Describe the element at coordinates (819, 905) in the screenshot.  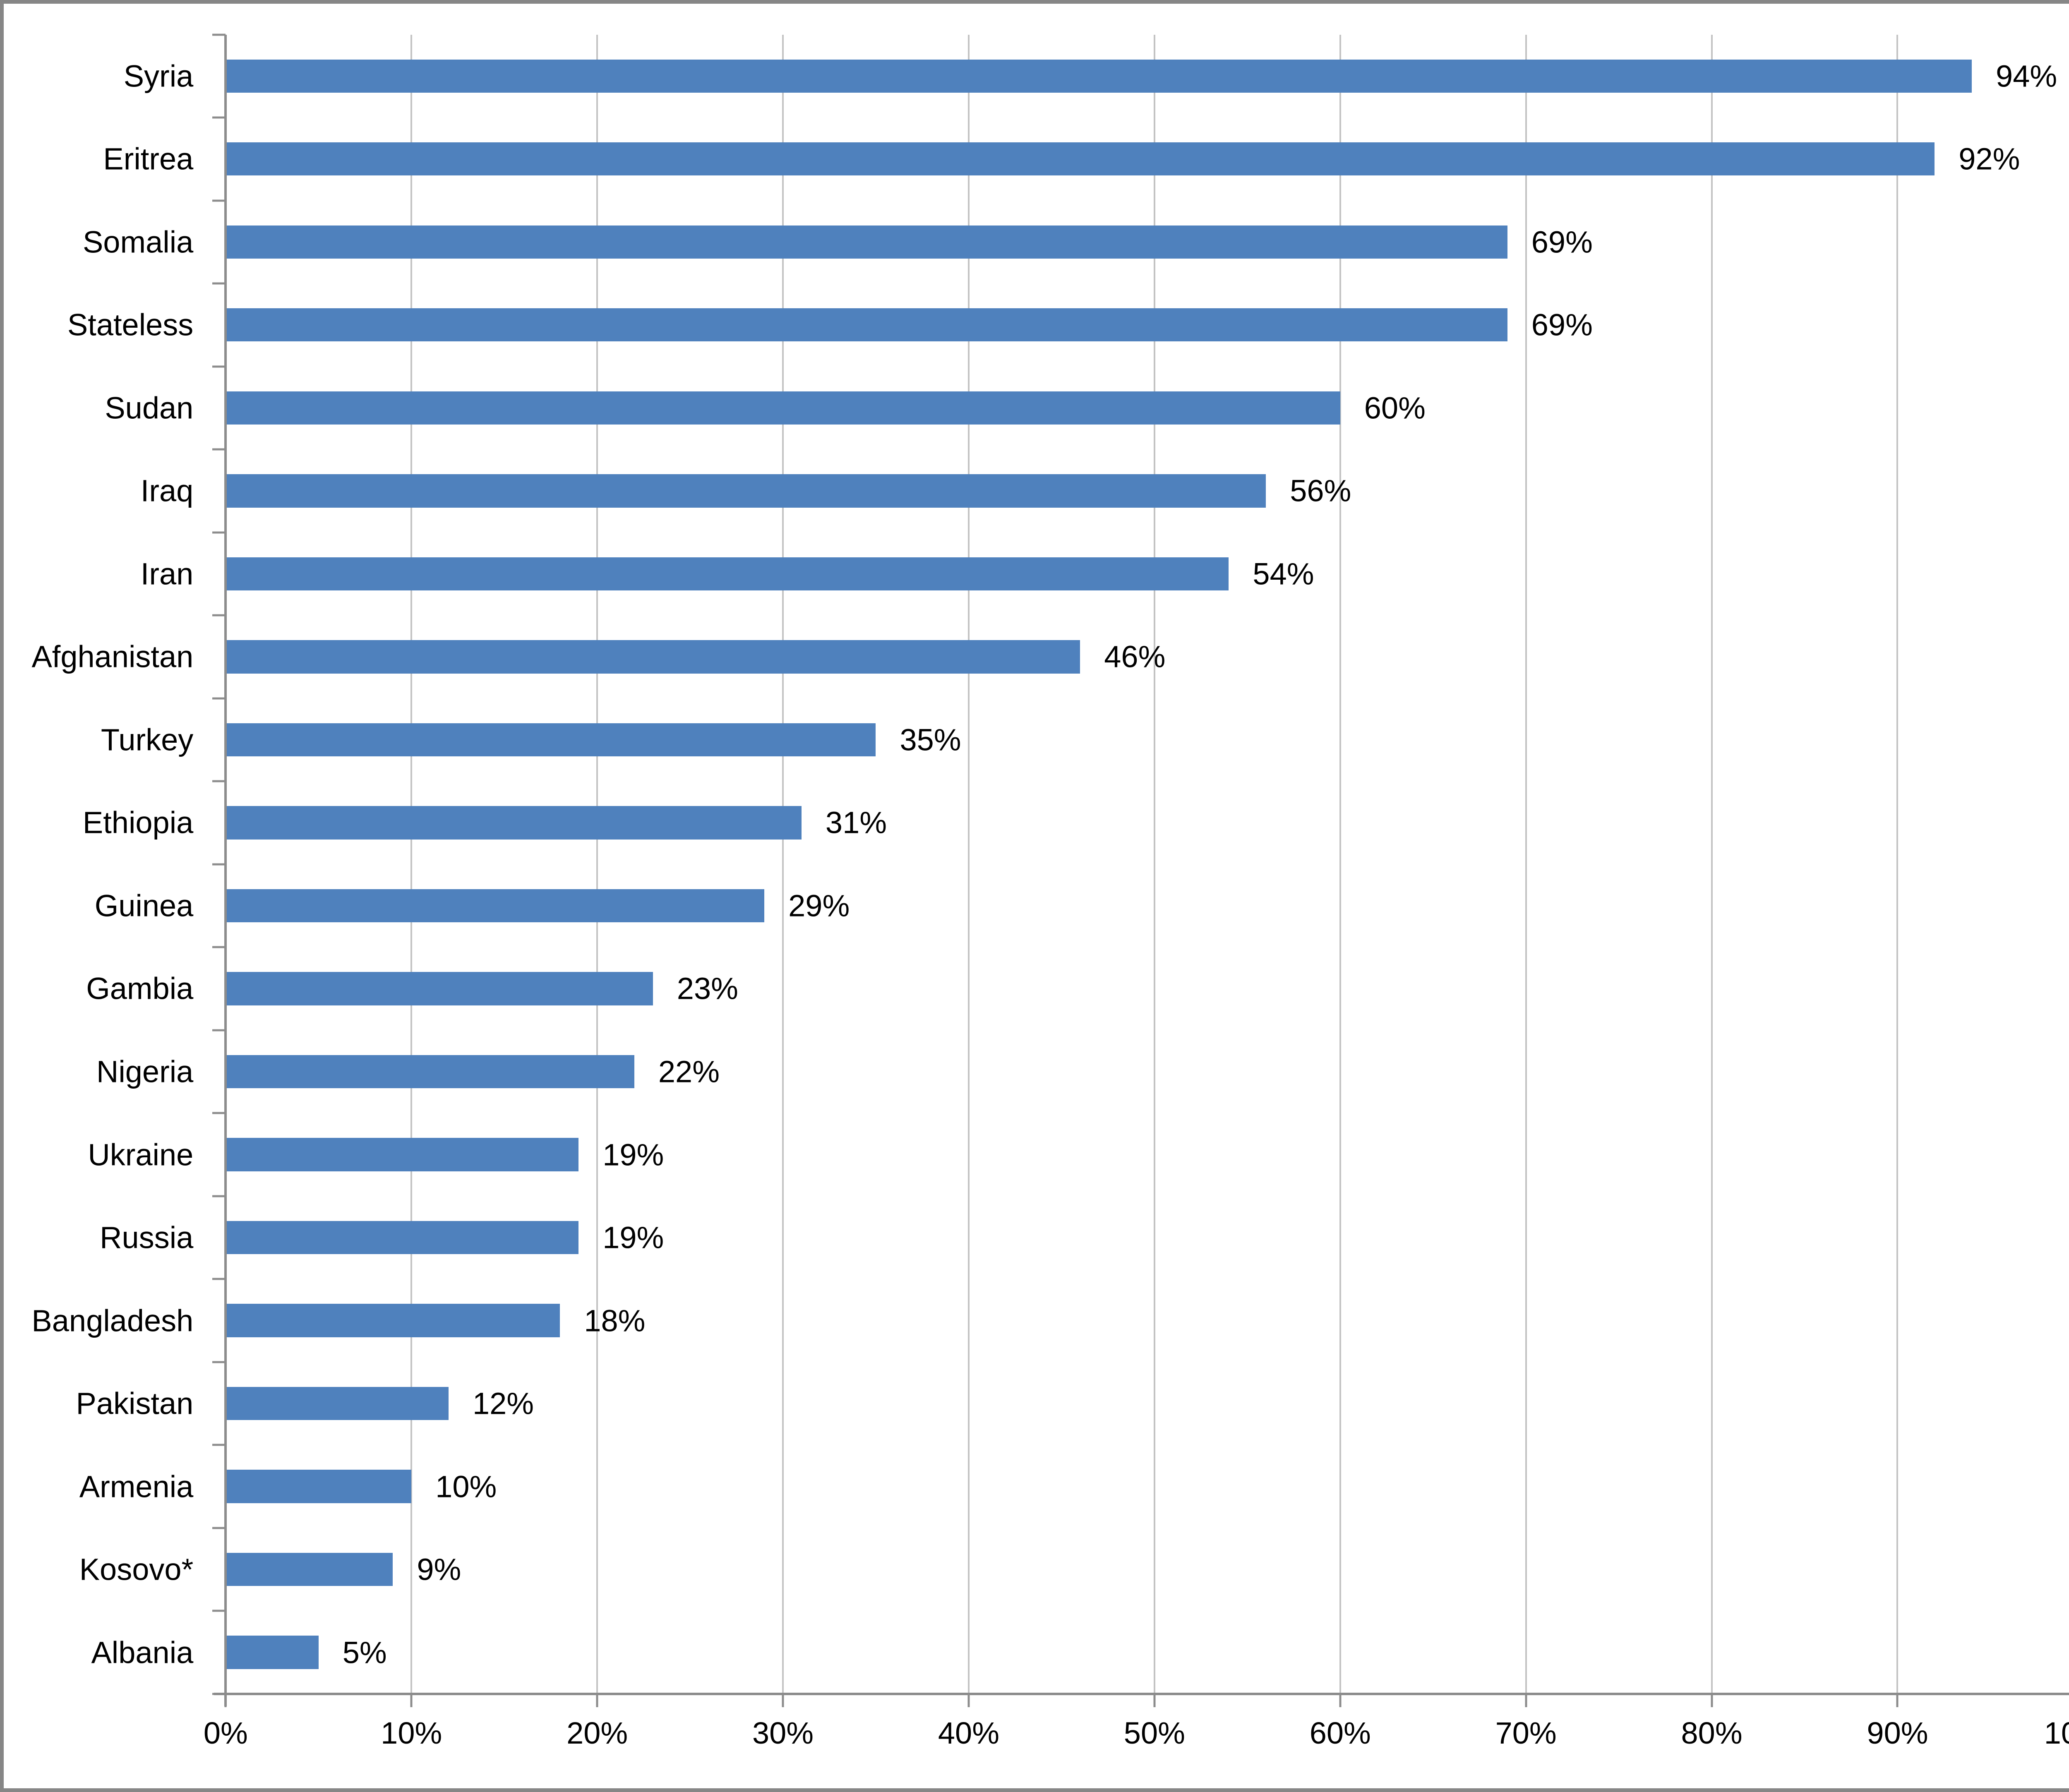
I see `bar-value-label: 29%` at that location.